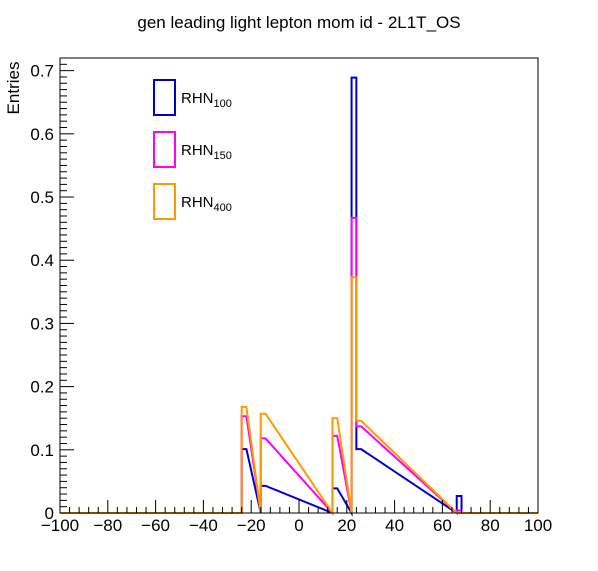 This screenshot has width=598, height=571. What do you see at coordinates (442, 525) in the screenshot?
I see `x-tick-label: 60` at bounding box center [442, 525].